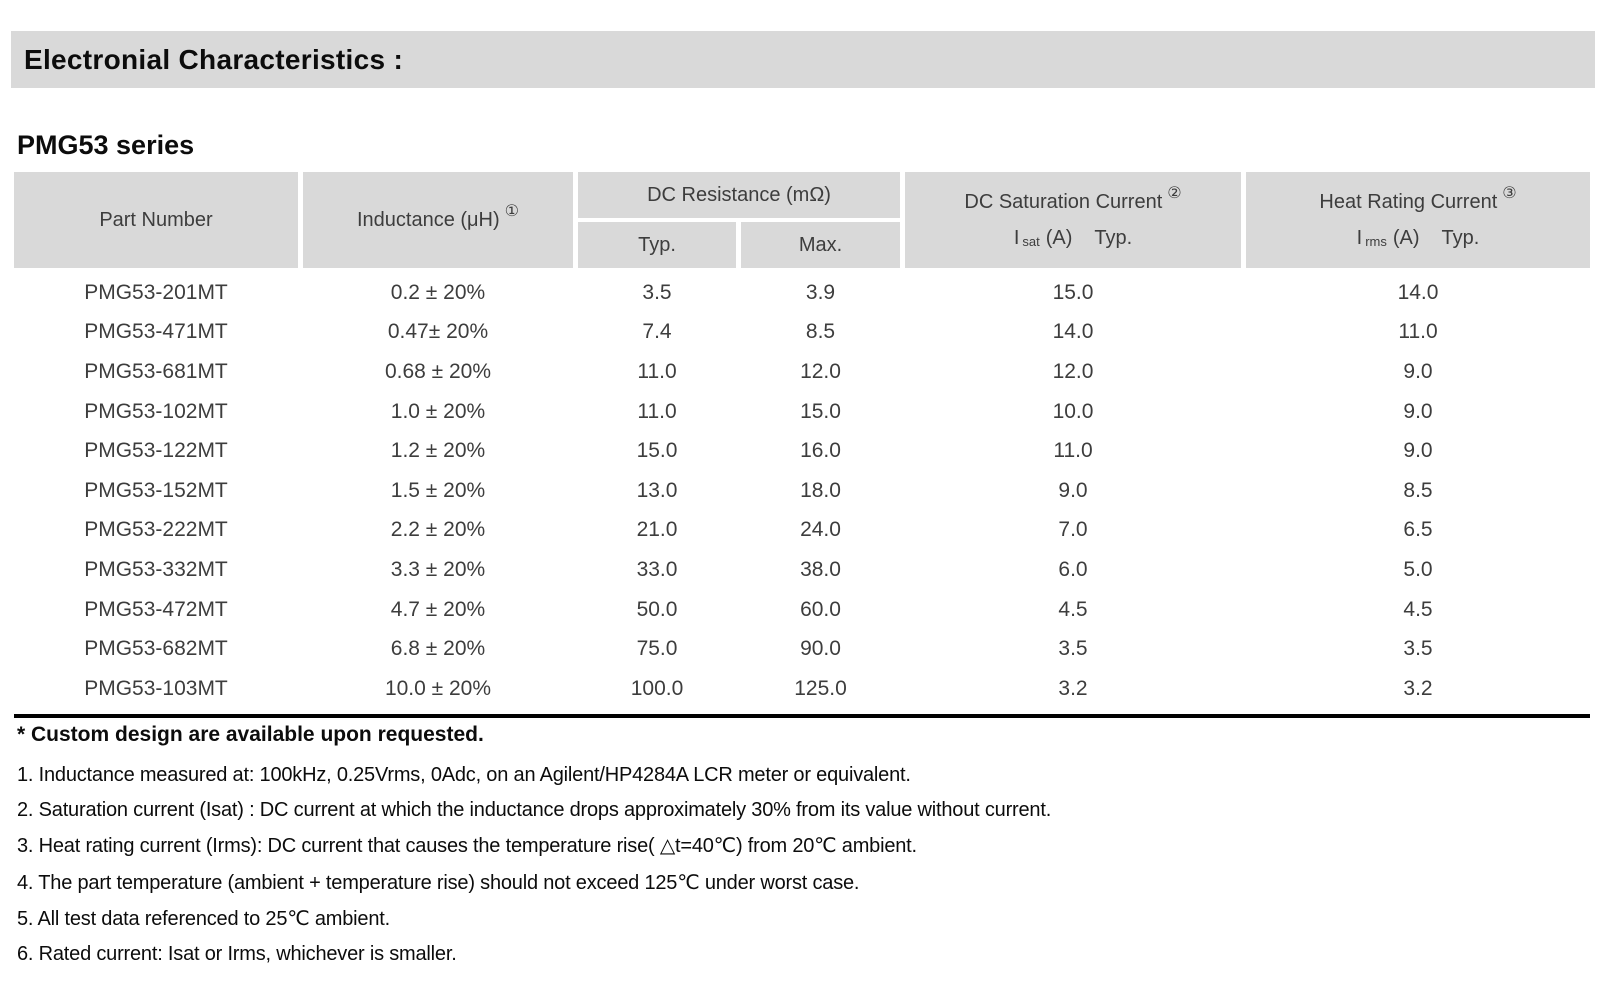 The image size is (1600, 999). Describe the element at coordinates (802, 715) in the screenshot. I see `table-bottom-rule` at that location.